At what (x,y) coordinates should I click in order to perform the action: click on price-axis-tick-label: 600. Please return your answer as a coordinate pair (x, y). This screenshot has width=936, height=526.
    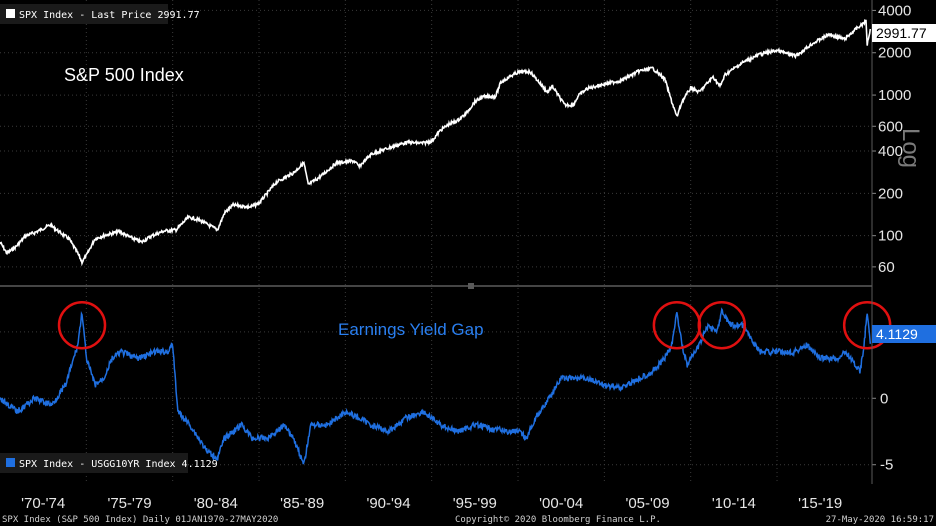
    Looking at the image, I should click on (890, 126).